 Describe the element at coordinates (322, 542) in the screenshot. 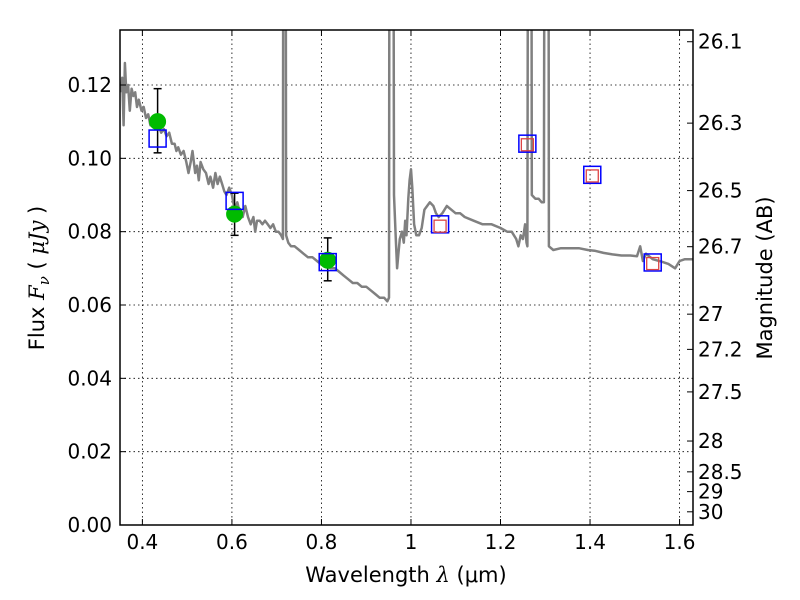

I see `x-tick-label: 0.8` at that location.